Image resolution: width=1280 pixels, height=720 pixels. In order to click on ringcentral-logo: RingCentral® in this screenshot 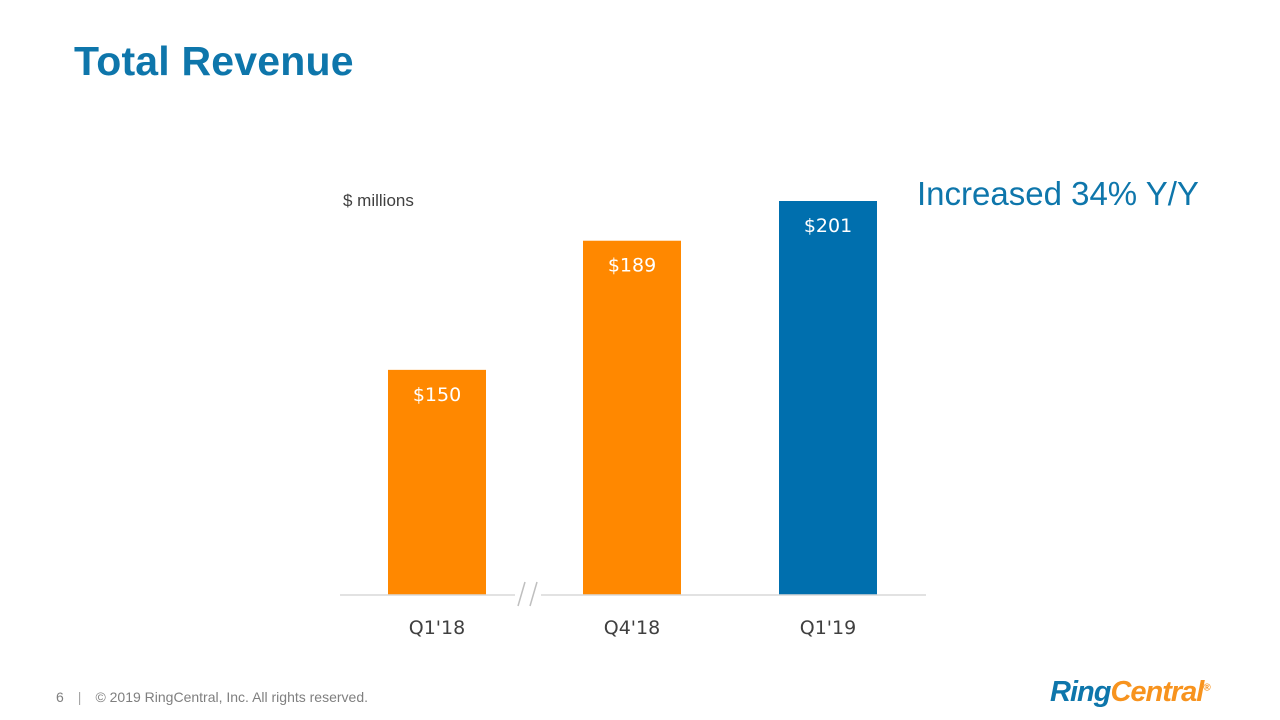, I will do `click(1130, 692)`.